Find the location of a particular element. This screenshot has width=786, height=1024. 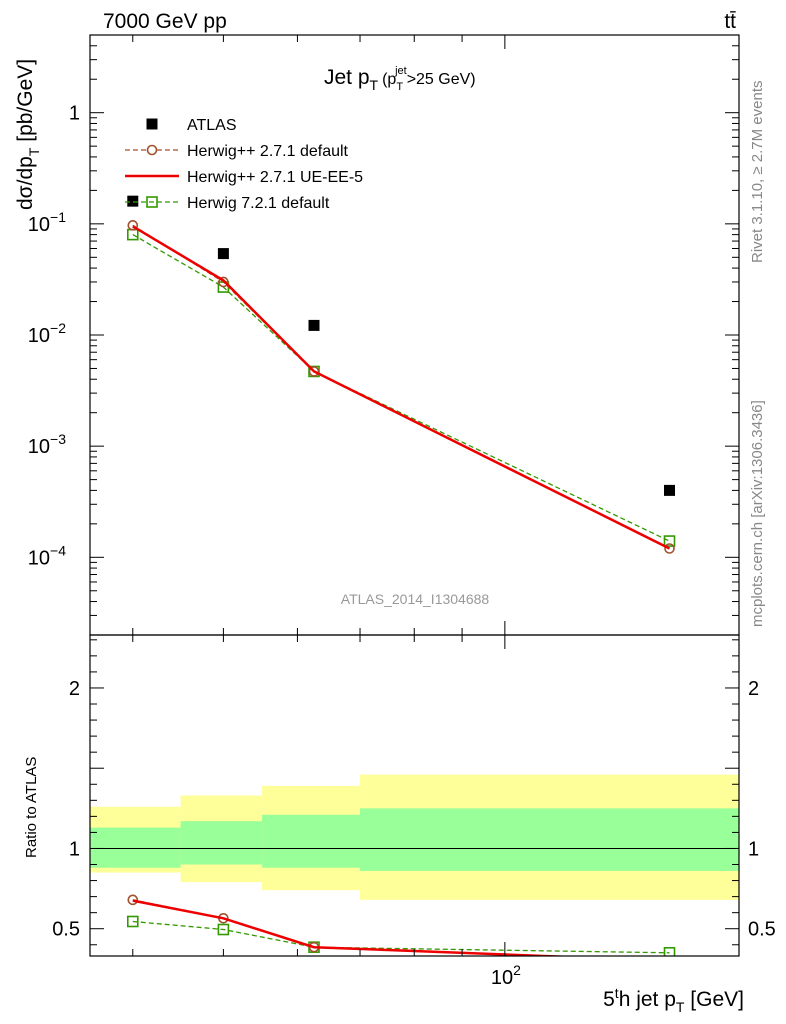

main-y-tick-label-2: 10⁻² is located at coordinates (47, 333).